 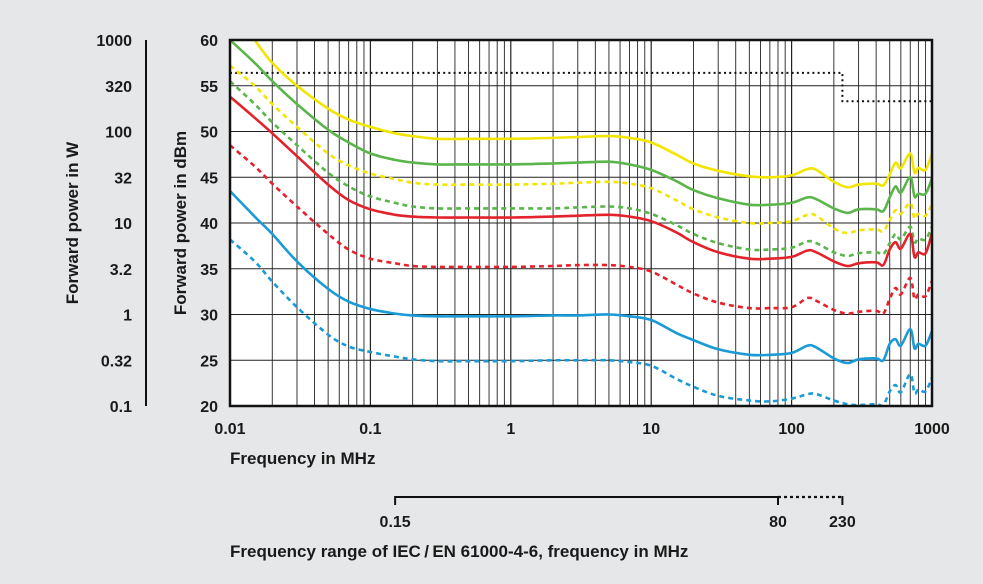 What do you see at coordinates (791, 429) in the screenshot?
I see `x-tick-label: 100` at bounding box center [791, 429].